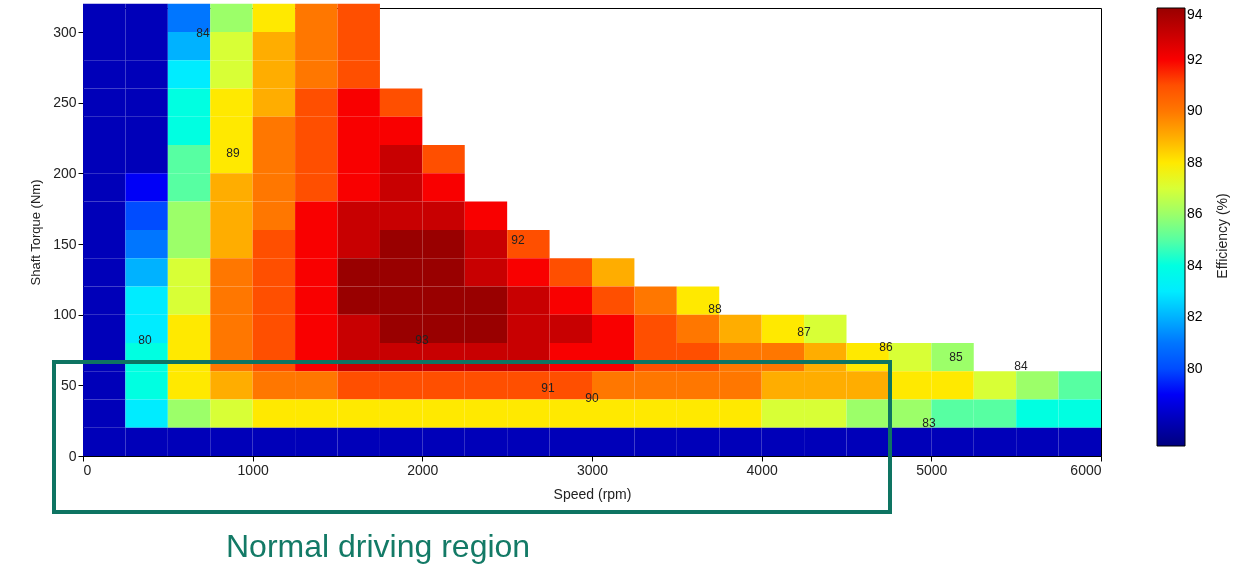 This screenshot has height=569, width=1248. What do you see at coordinates (422, 340) in the screenshot?
I see `annotation: 93` at bounding box center [422, 340].